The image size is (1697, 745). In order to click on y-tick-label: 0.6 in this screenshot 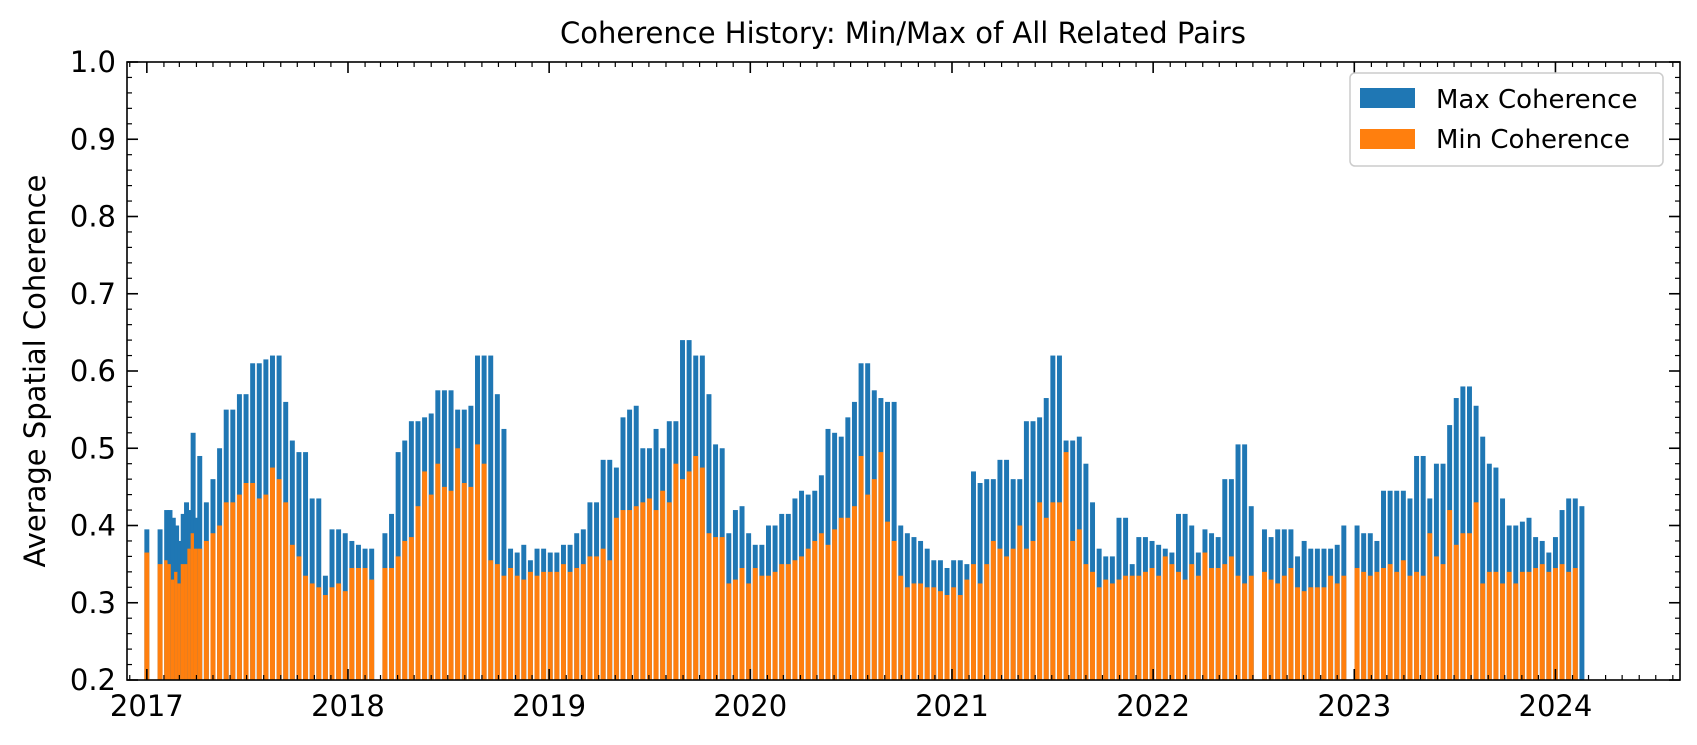, I will do `click(93, 371)`.